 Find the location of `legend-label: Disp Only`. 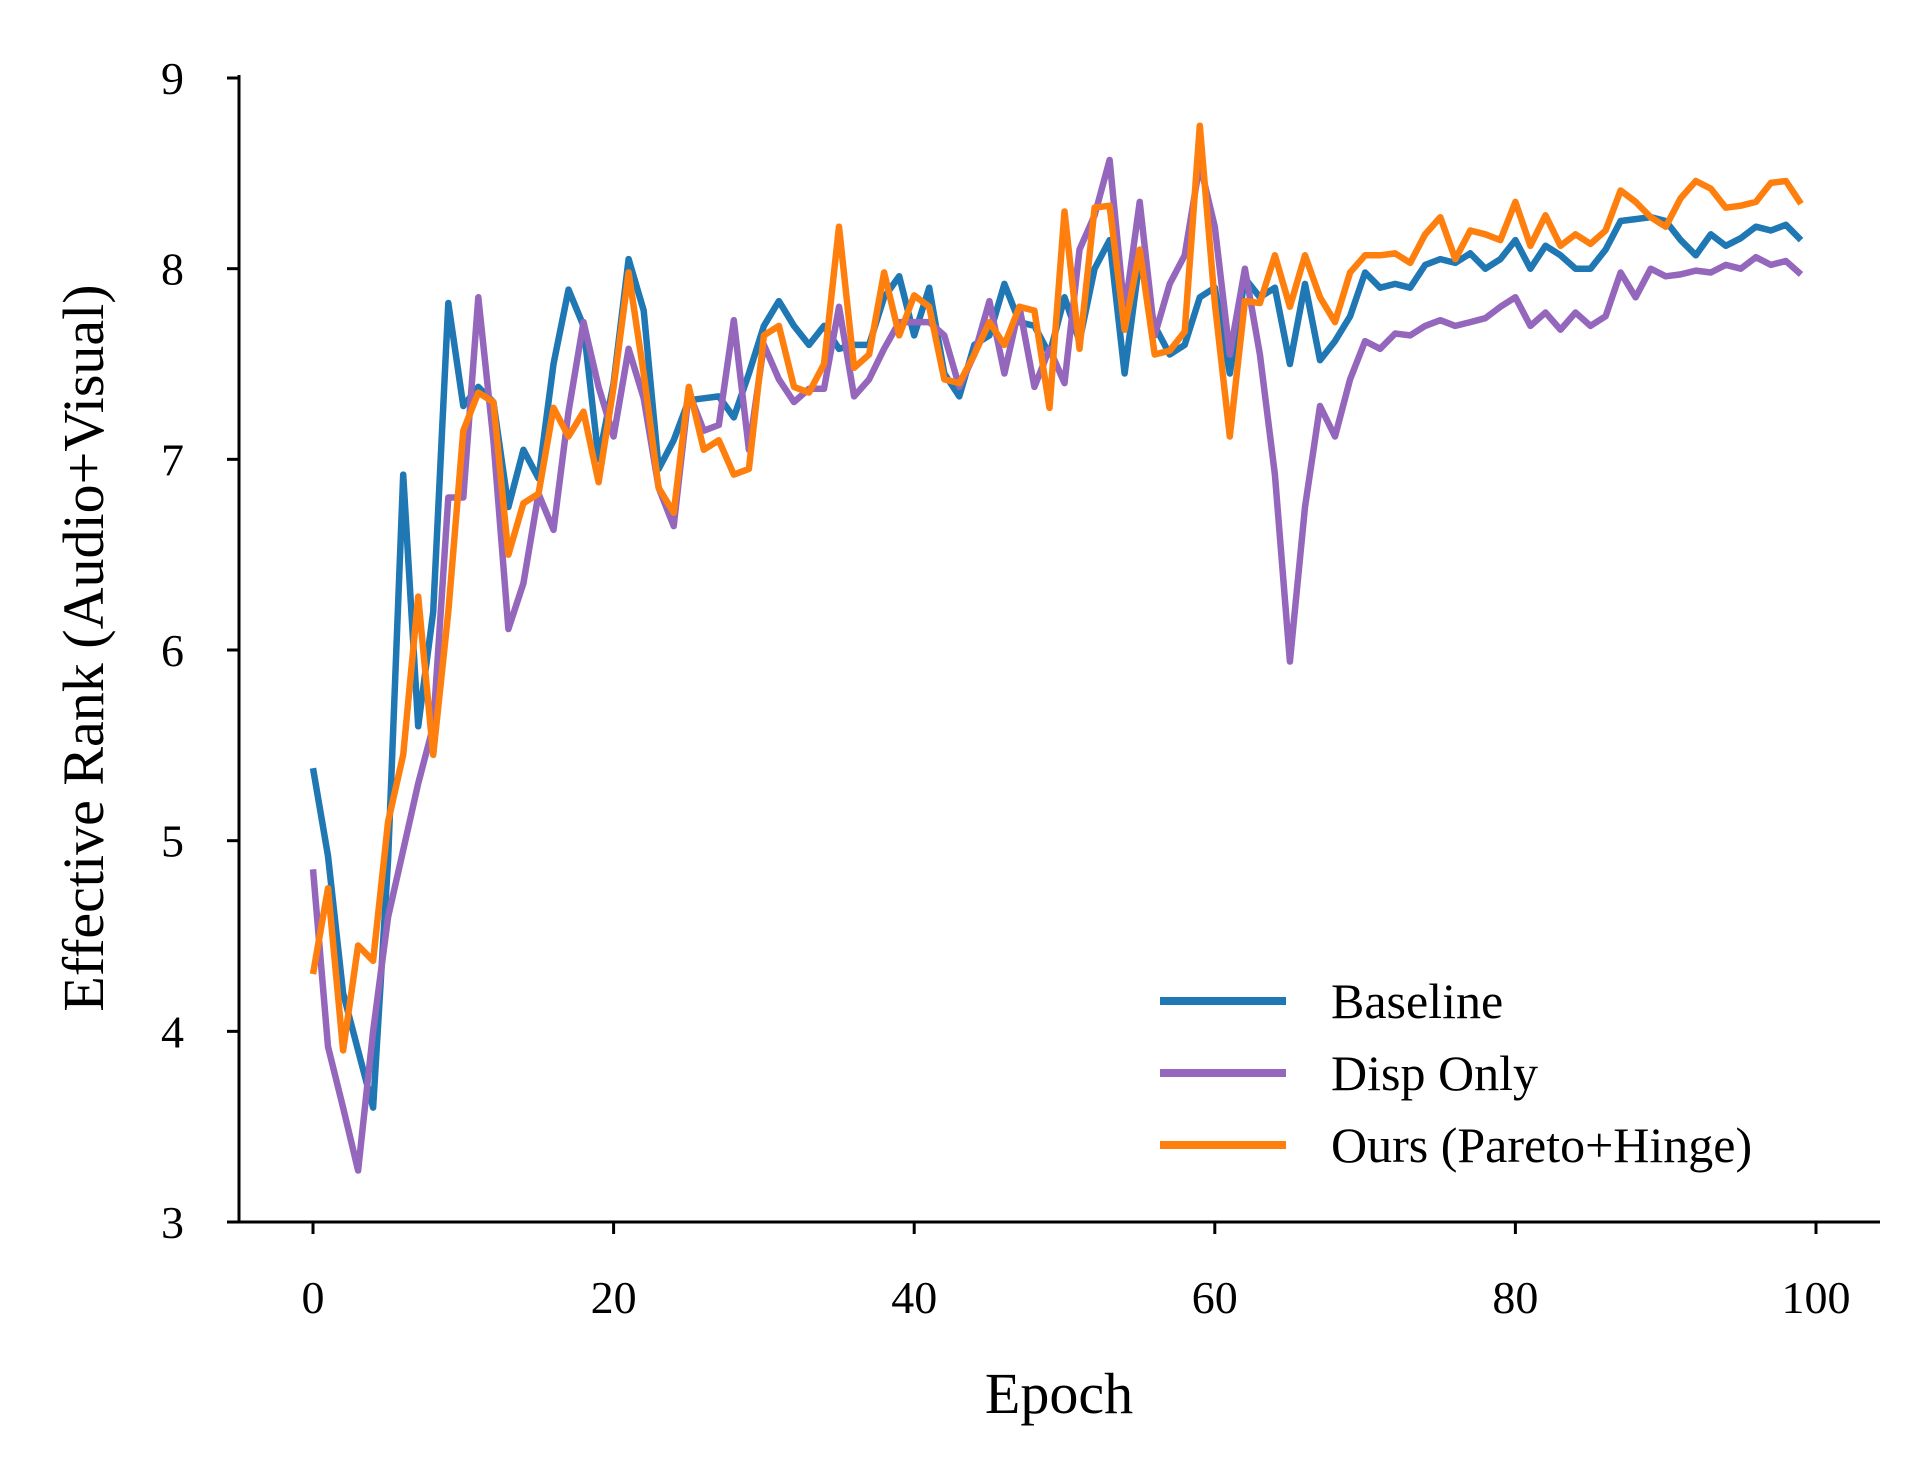

legend-label: Disp Only is located at coordinates (1434, 1073).